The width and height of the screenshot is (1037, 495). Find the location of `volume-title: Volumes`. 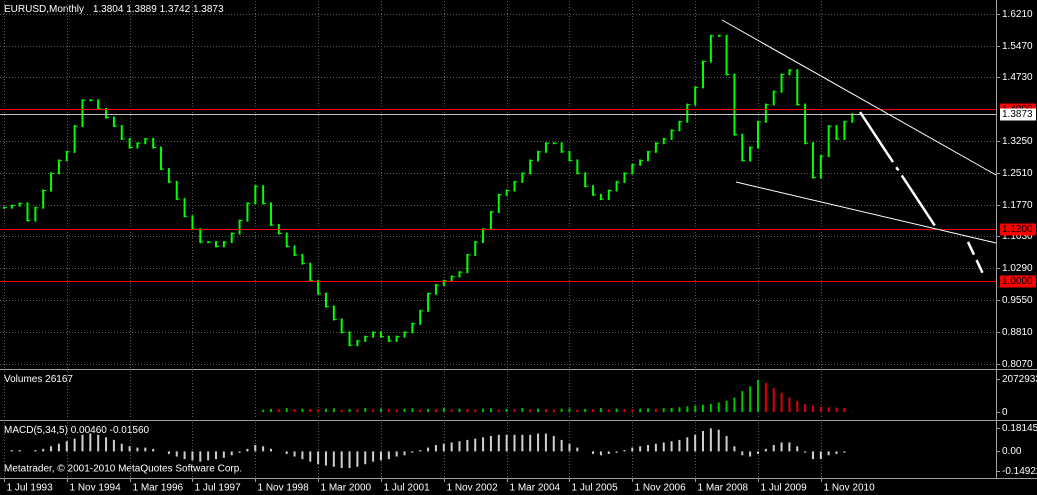

volume-title: Volumes is located at coordinates (23, 379).